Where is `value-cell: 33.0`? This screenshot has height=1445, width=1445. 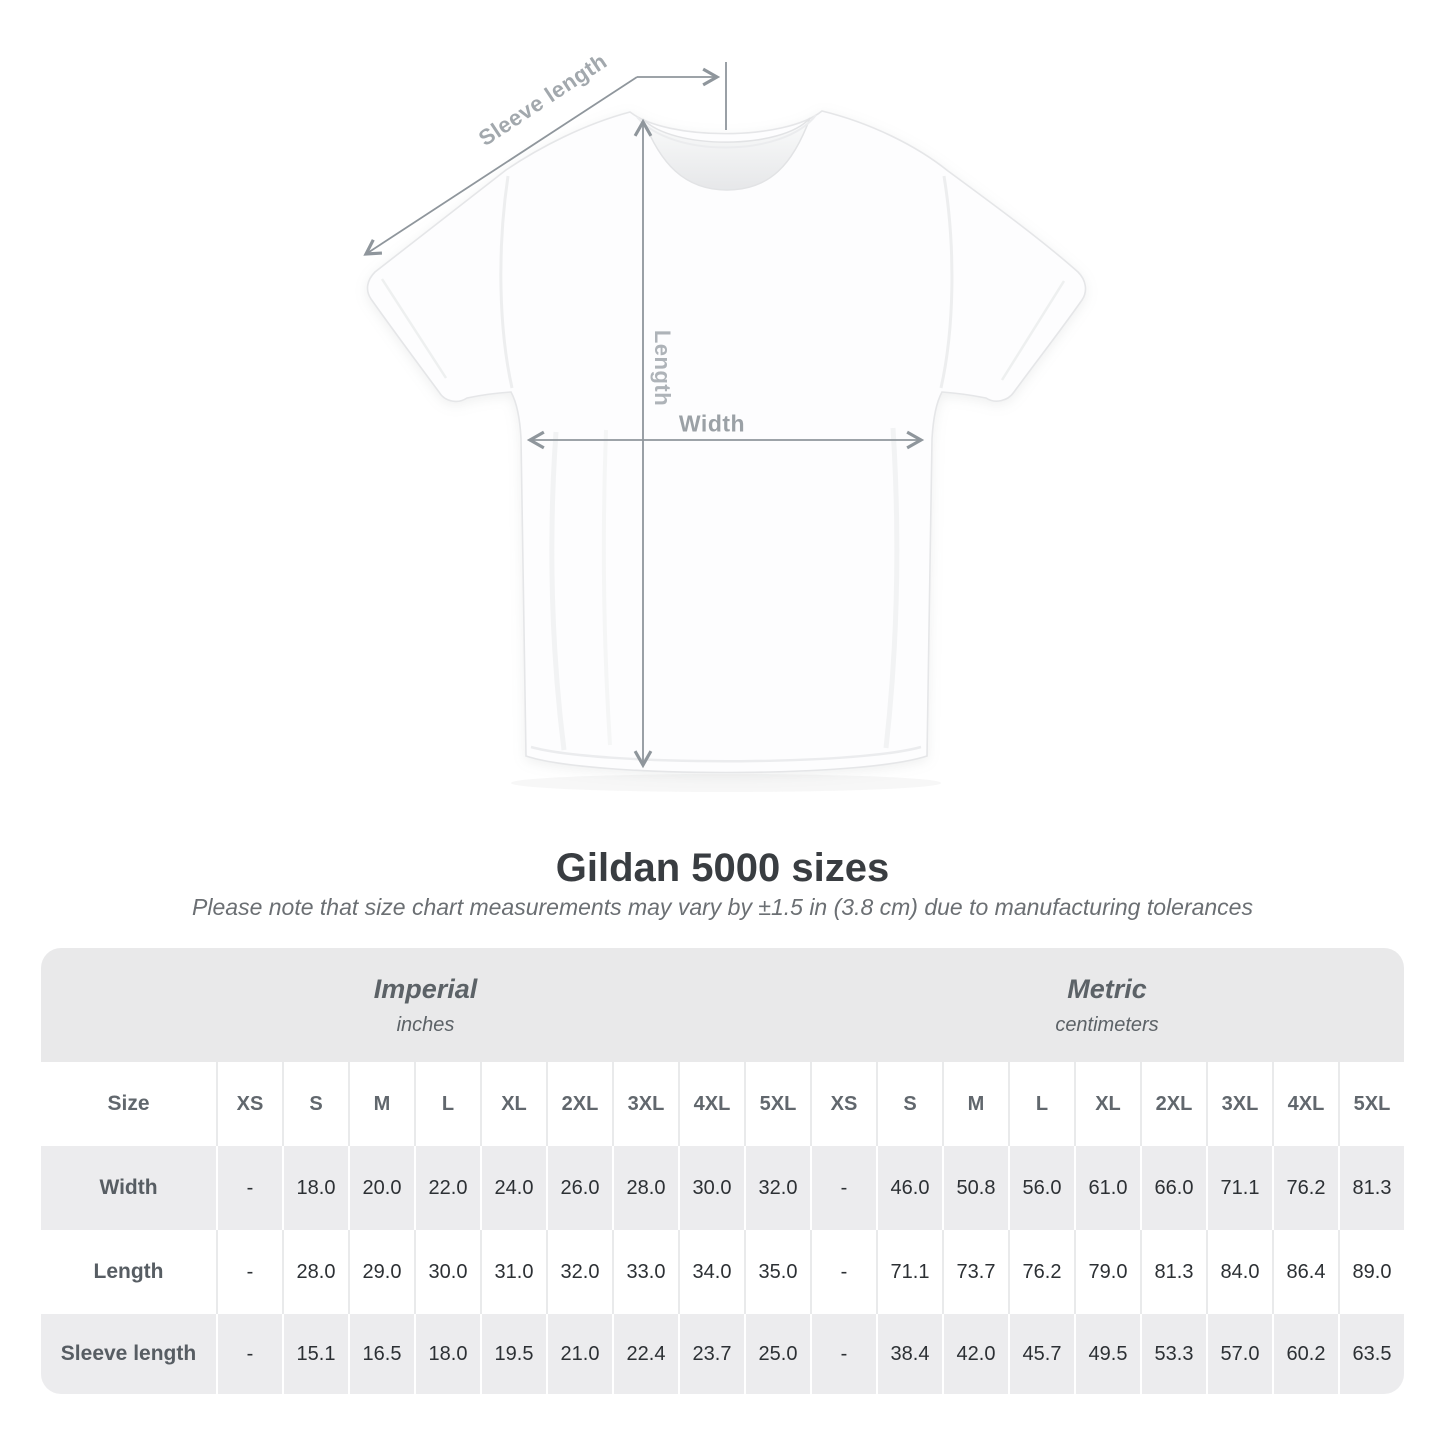
value-cell: 33.0 is located at coordinates (645, 1272).